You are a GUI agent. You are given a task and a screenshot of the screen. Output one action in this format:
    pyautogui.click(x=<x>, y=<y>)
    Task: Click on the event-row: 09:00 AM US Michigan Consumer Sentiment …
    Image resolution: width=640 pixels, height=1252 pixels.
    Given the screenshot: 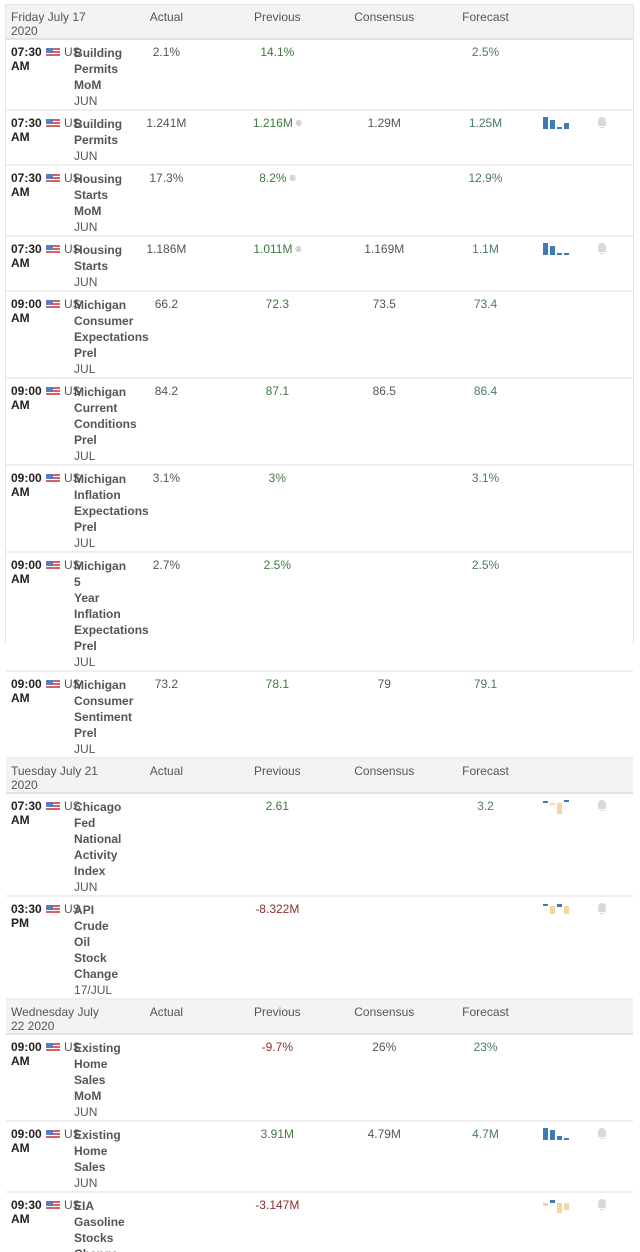 What is the action you would take?
    pyautogui.click(x=319, y=715)
    